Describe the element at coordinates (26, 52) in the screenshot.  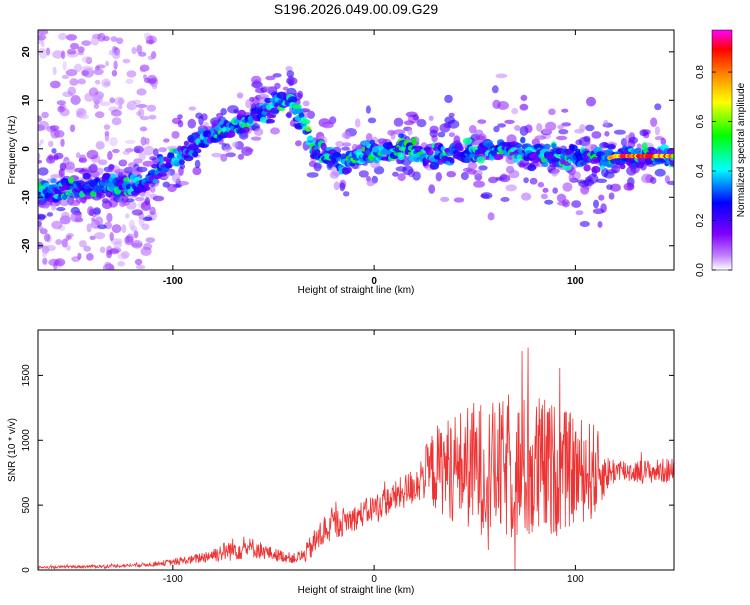
I see `spectrogram-y-tick-label: 20` at that location.